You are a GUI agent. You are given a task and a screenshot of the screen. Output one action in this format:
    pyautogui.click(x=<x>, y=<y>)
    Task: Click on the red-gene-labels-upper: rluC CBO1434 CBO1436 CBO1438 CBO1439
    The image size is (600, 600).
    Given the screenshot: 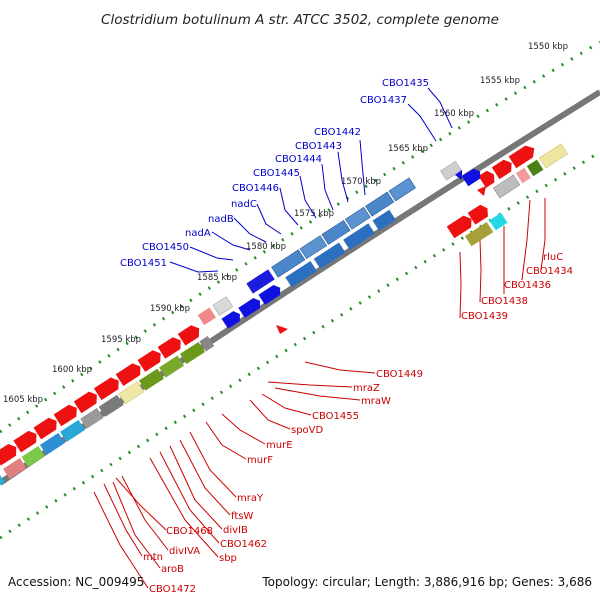 What is the action you would take?
    pyautogui.click(x=517, y=287)
    